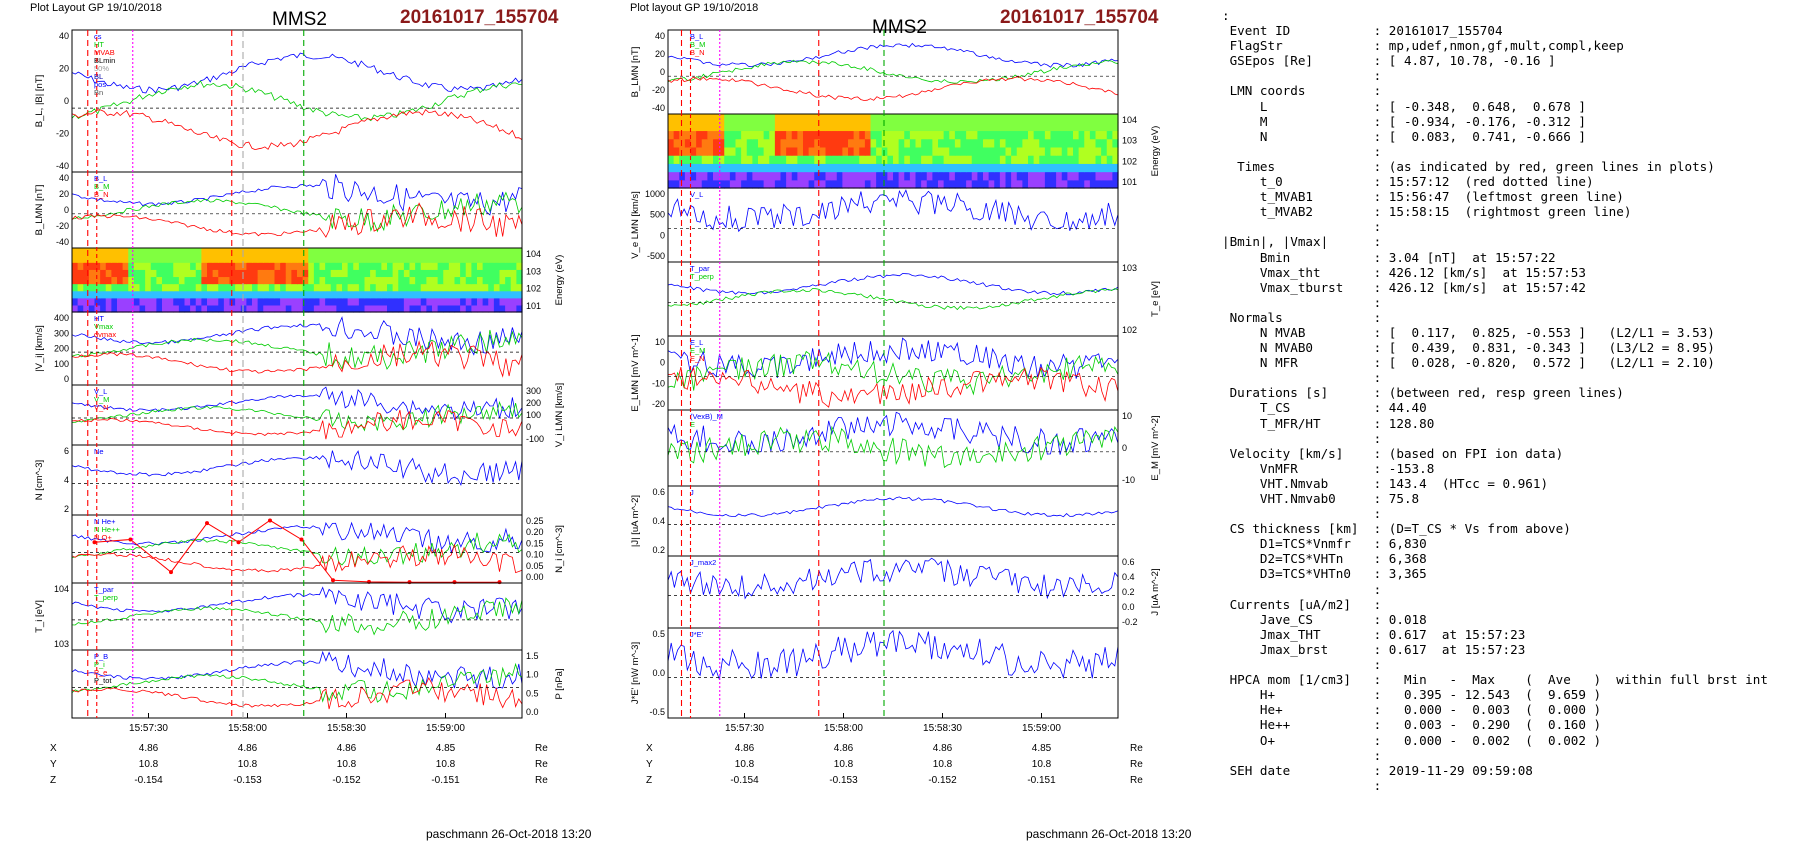  I want to click on axis-label: B_LMN [nT], so click(39, 210).